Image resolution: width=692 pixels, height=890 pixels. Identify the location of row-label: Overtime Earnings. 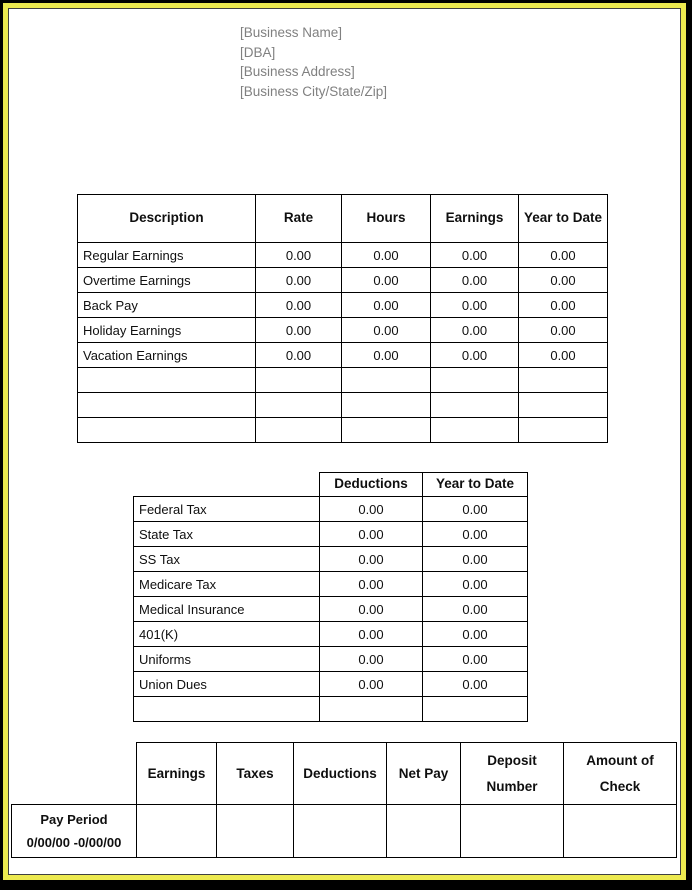
(166, 280).